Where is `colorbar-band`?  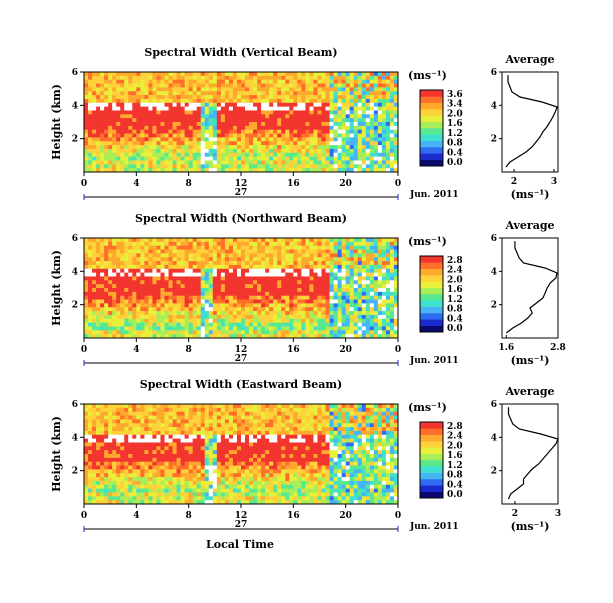
colorbar-band is located at coordinates (431, 291).